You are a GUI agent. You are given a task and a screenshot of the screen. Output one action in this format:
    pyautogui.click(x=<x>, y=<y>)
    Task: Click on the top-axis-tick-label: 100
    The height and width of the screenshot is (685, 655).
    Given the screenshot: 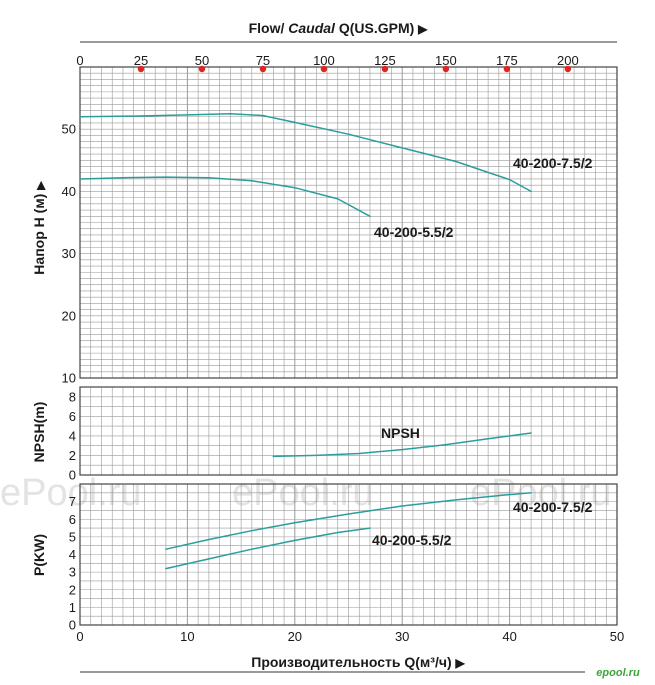 What is the action you would take?
    pyautogui.click(x=324, y=60)
    